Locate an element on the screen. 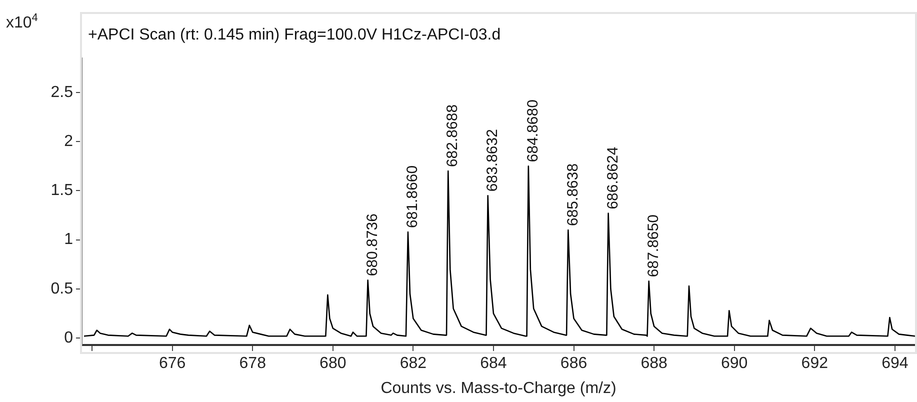 This screenshot has width=917, height=402. annotation: 683.8632 is located at coordinates (493, 160).